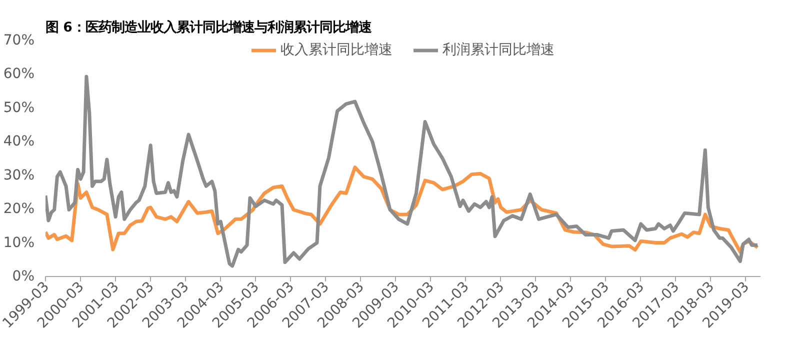 The width and height of the screenshot is (812, 343). What do you see at coordinates (19, 74) in the screenshot?
I see `y-tick-label: 60%` at bounding box center [19, 74].